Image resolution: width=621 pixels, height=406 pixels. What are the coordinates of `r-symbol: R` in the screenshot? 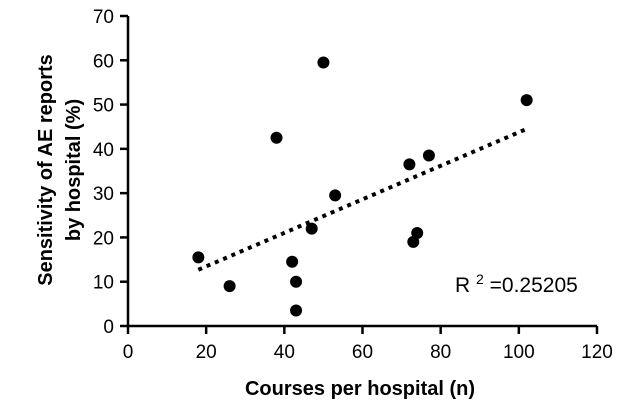 It's located at (462, 285).